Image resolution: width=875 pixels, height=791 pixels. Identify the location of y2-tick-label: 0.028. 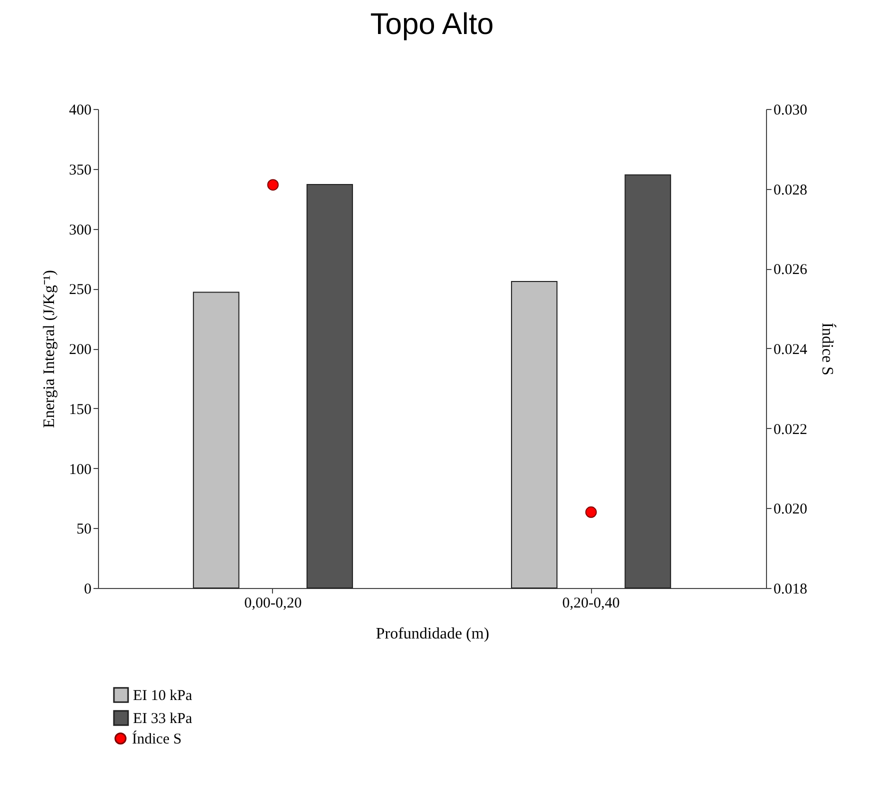
(791, 190).